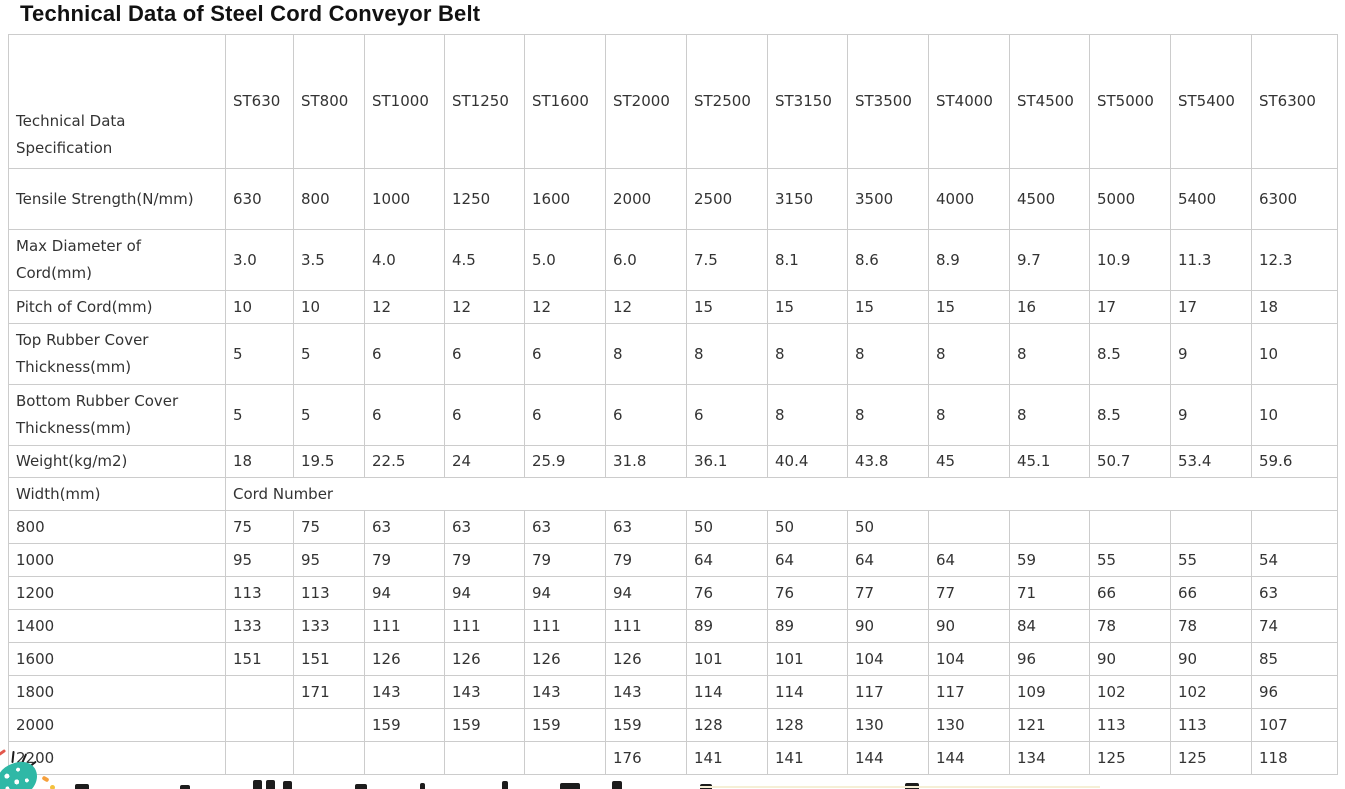 The image size is (1345, 789). I want to click on grade-header-cell: ST1250, so click(484, 101).